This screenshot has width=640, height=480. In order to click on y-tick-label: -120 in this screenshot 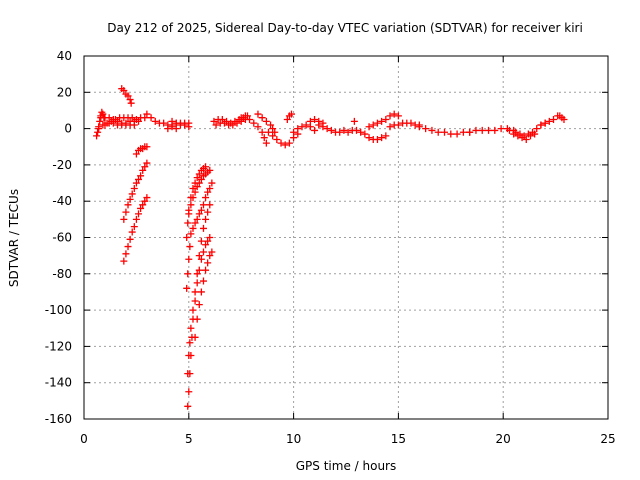, I will do `click(58, 346)`.